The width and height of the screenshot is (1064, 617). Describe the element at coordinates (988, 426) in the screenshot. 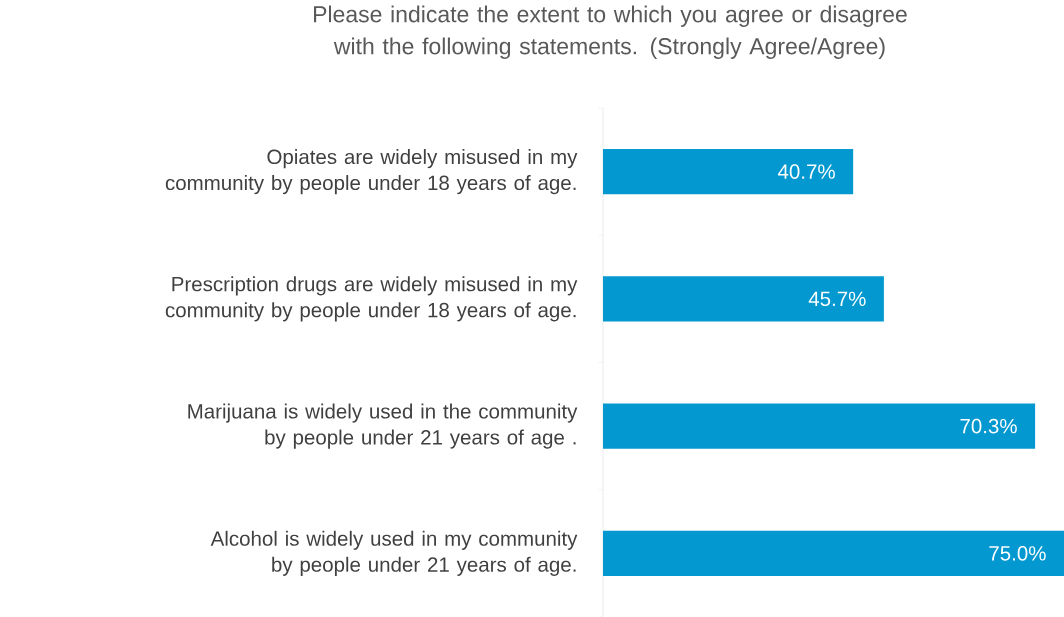

I see `data-label: 70.3%` at that location.